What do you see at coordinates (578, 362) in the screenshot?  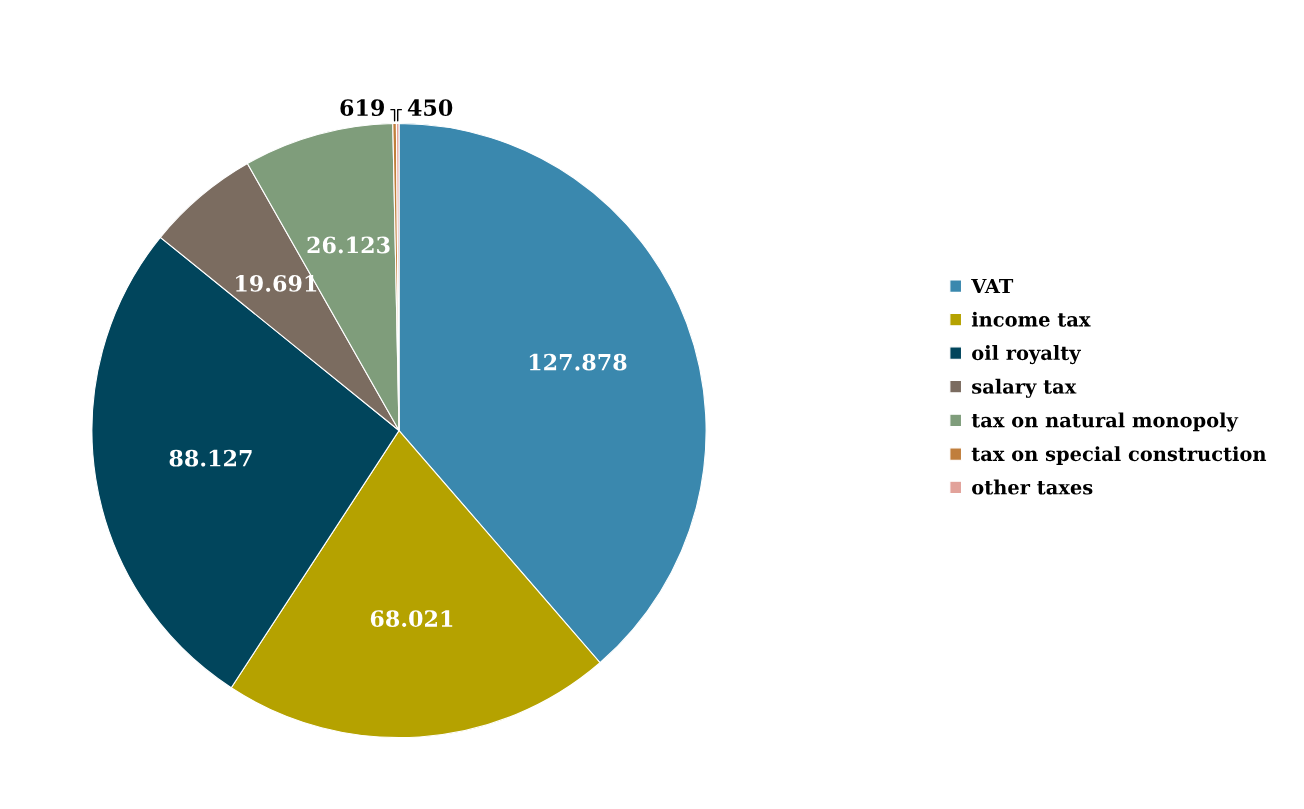 I see `data-label: 127.878` at bounding box center [578, 362].